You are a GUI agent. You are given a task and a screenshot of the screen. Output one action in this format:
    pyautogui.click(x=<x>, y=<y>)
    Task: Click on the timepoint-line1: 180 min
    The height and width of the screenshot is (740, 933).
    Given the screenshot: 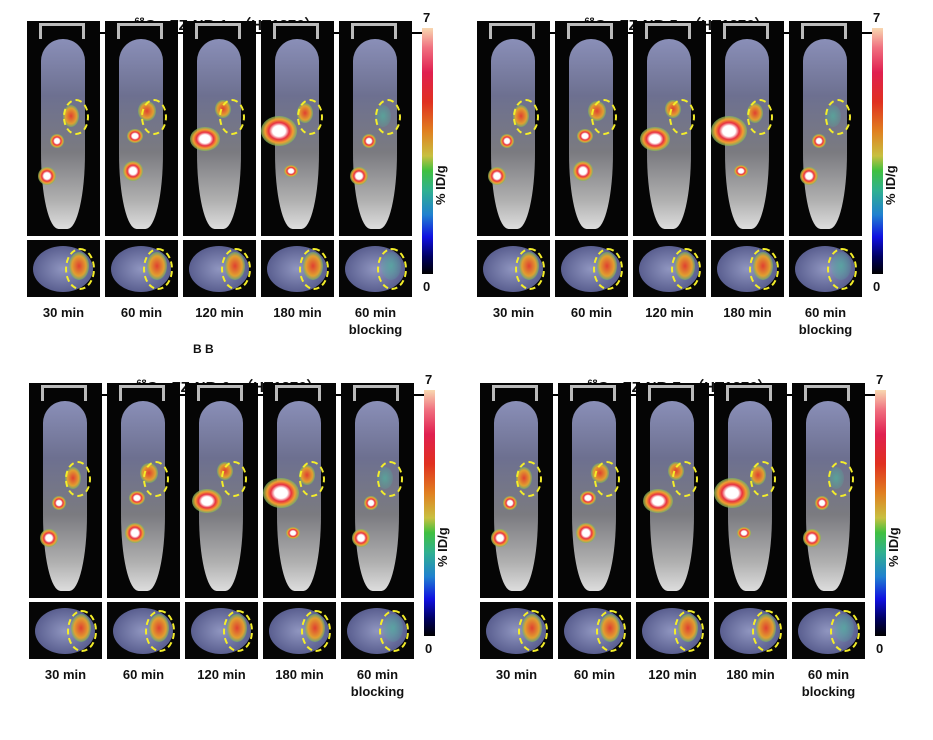 What is the action you would take?
    pyautogui.click(x=299, y=674)
    